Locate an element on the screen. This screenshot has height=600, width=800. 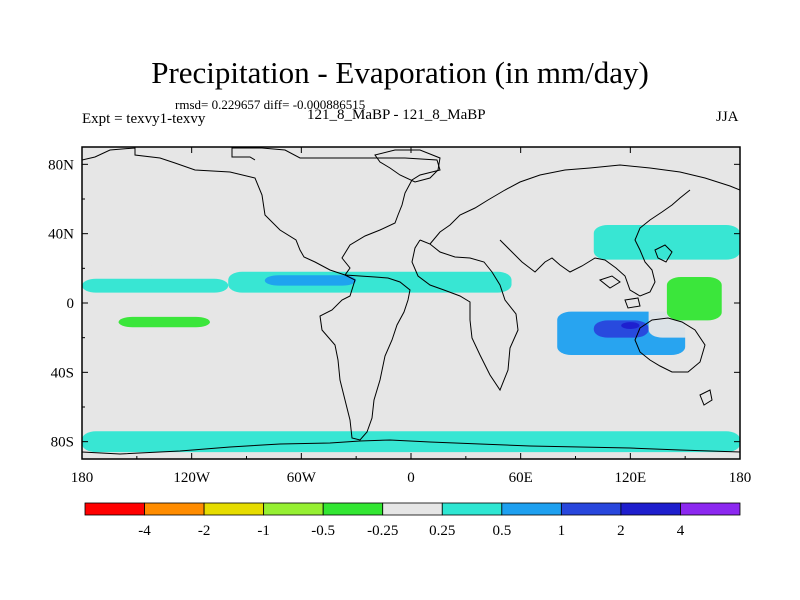
coastline-south-america is located at coordinates (365, 357).